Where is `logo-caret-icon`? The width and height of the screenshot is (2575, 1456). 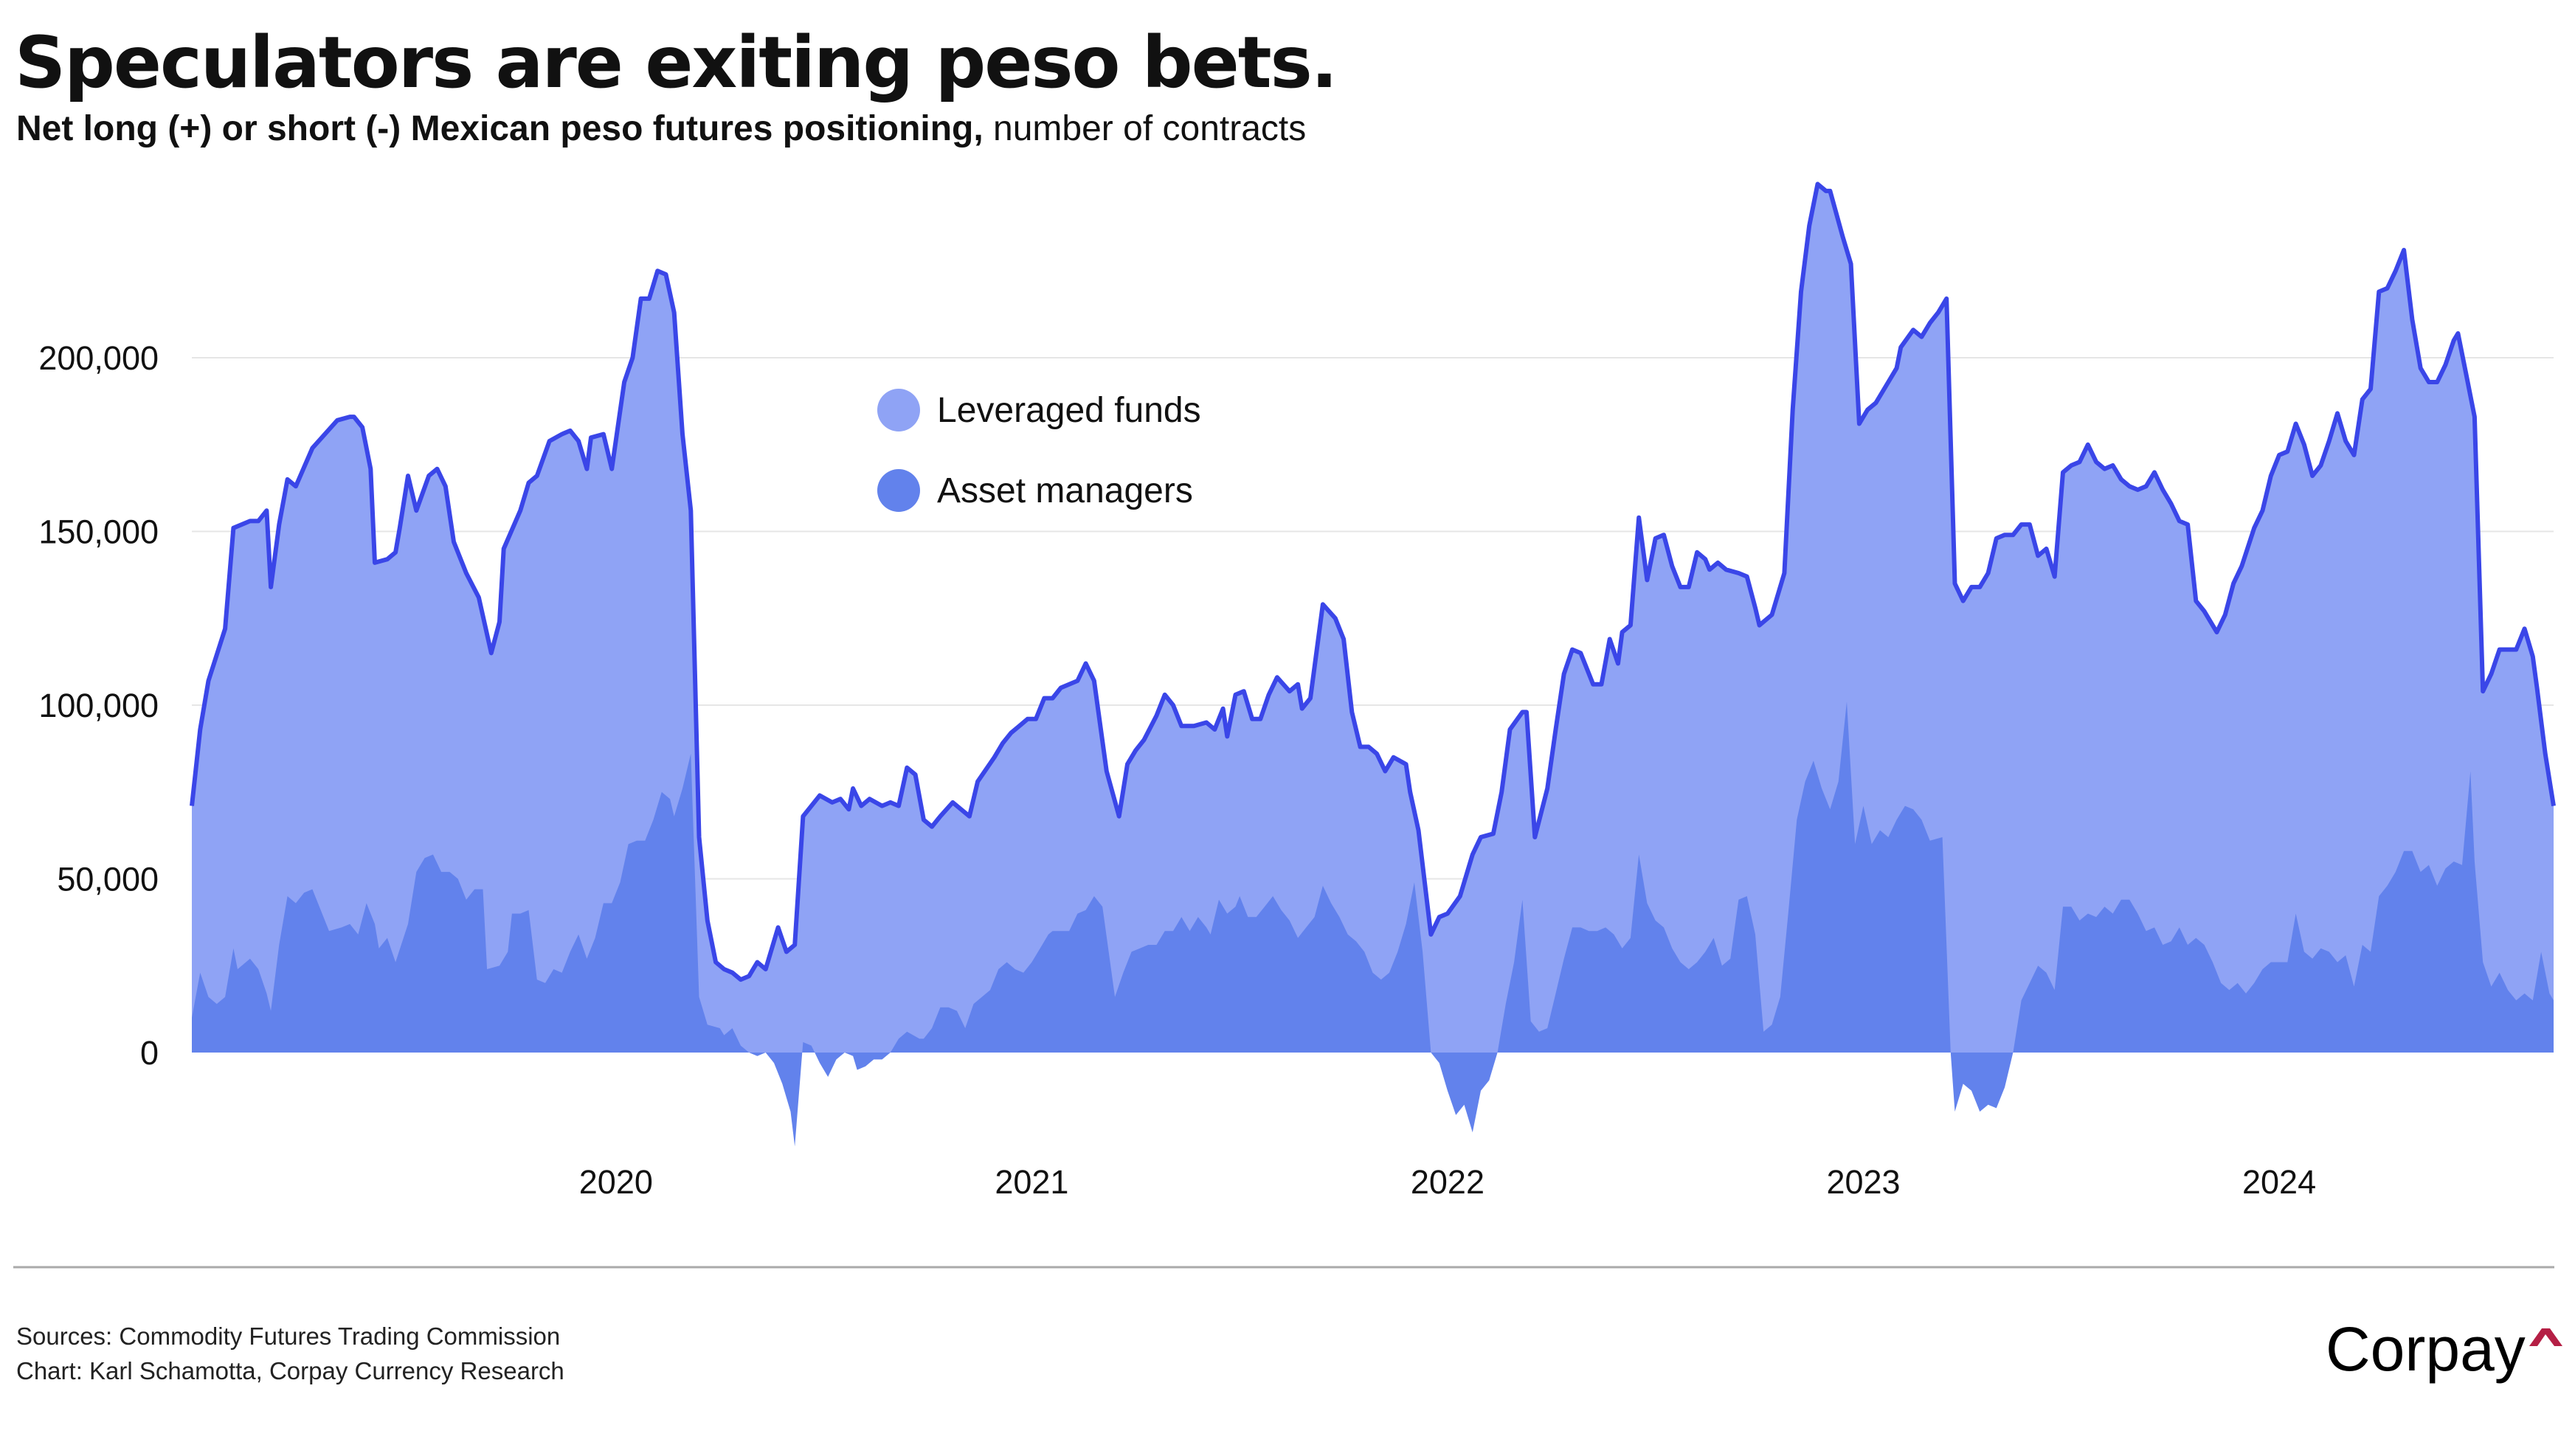
logo-caret-icon is located at coordinates (2545, 1337).